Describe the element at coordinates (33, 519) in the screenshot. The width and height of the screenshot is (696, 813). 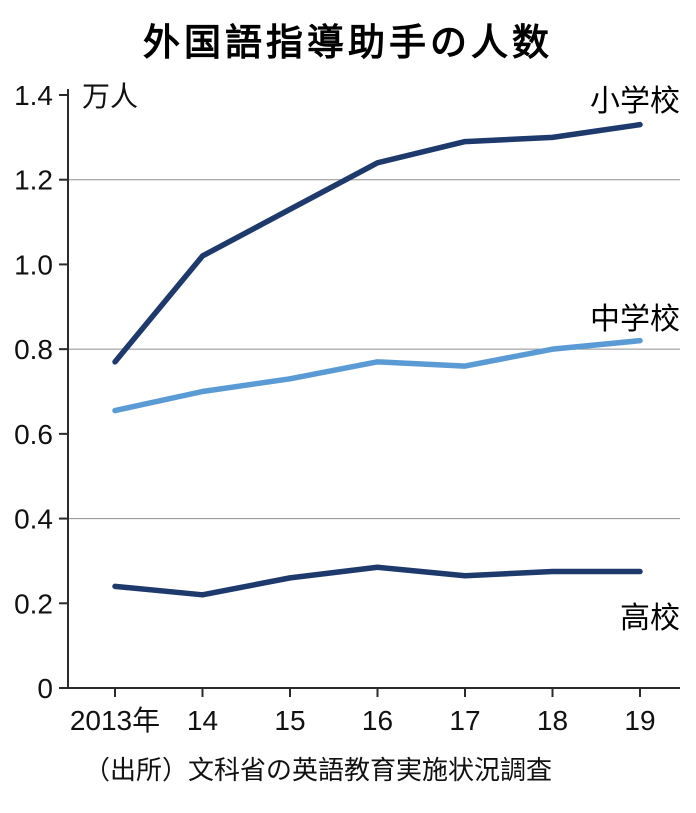
I see `y-tick-label: 0.4` at that location.